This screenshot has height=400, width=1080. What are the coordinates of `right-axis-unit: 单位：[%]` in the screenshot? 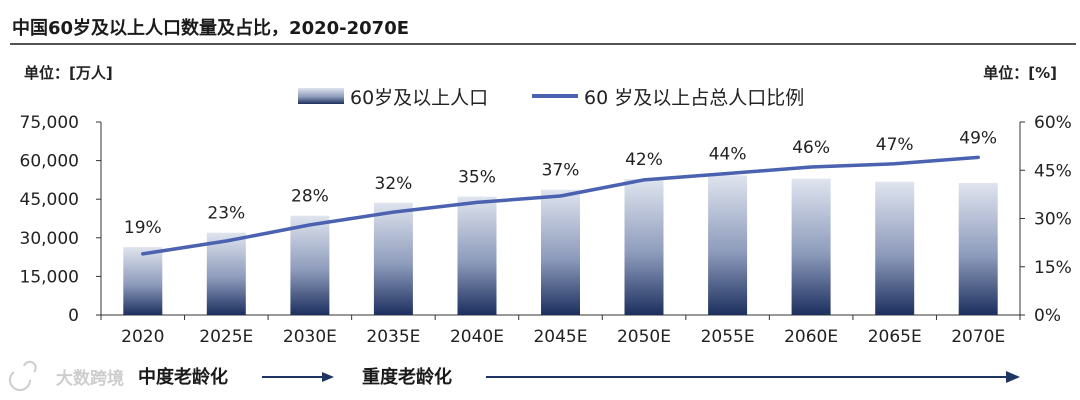 It's located at (1020, 73).